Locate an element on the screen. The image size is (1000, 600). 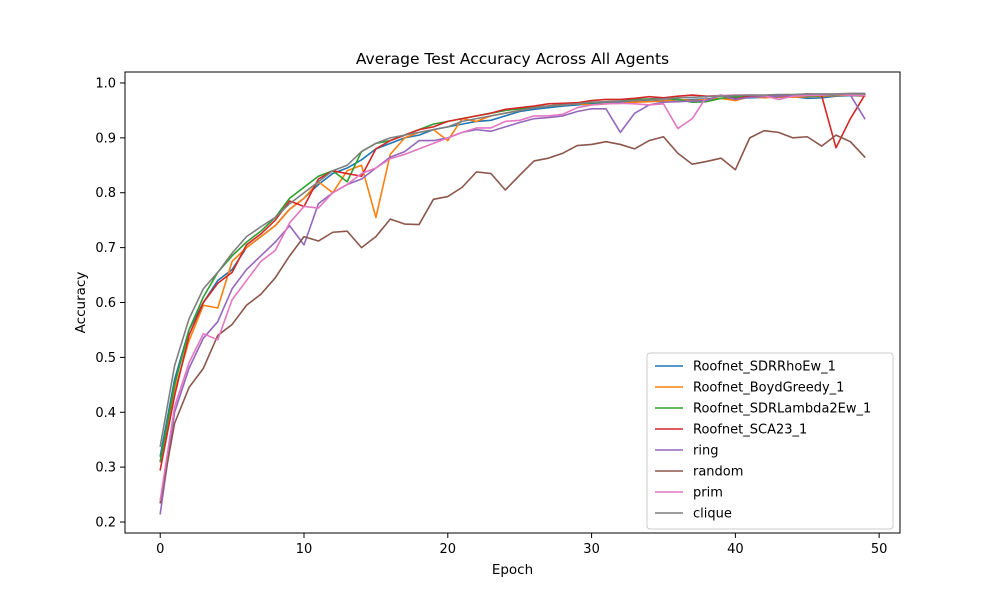
legend-entry: clique is located at coordinates (712, 514).